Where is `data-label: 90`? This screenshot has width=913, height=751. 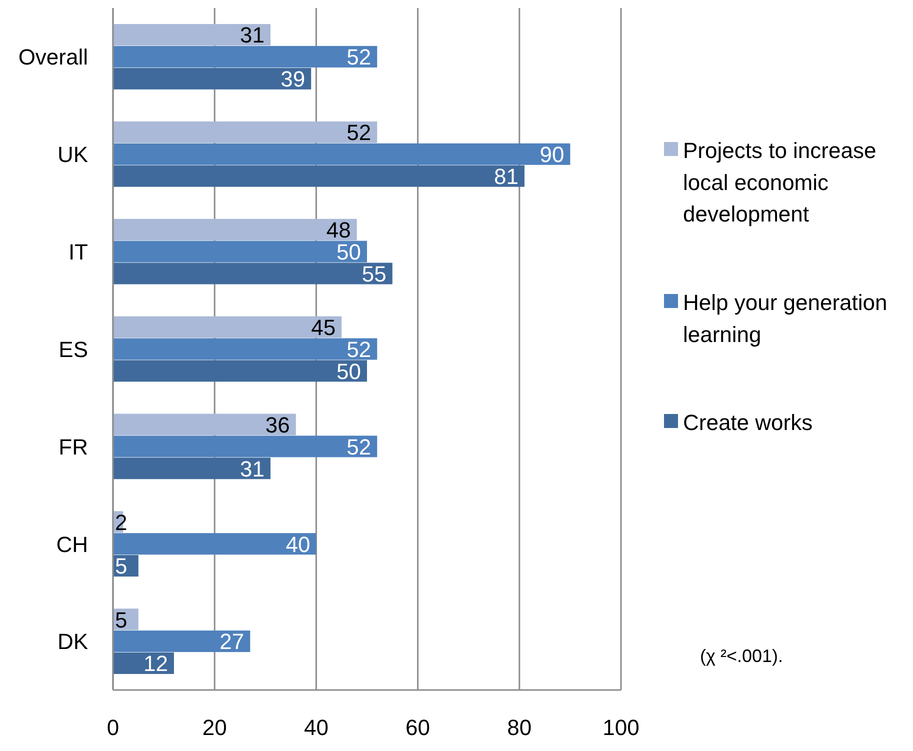
data-label: 90 is located at coordinates (552, 155).